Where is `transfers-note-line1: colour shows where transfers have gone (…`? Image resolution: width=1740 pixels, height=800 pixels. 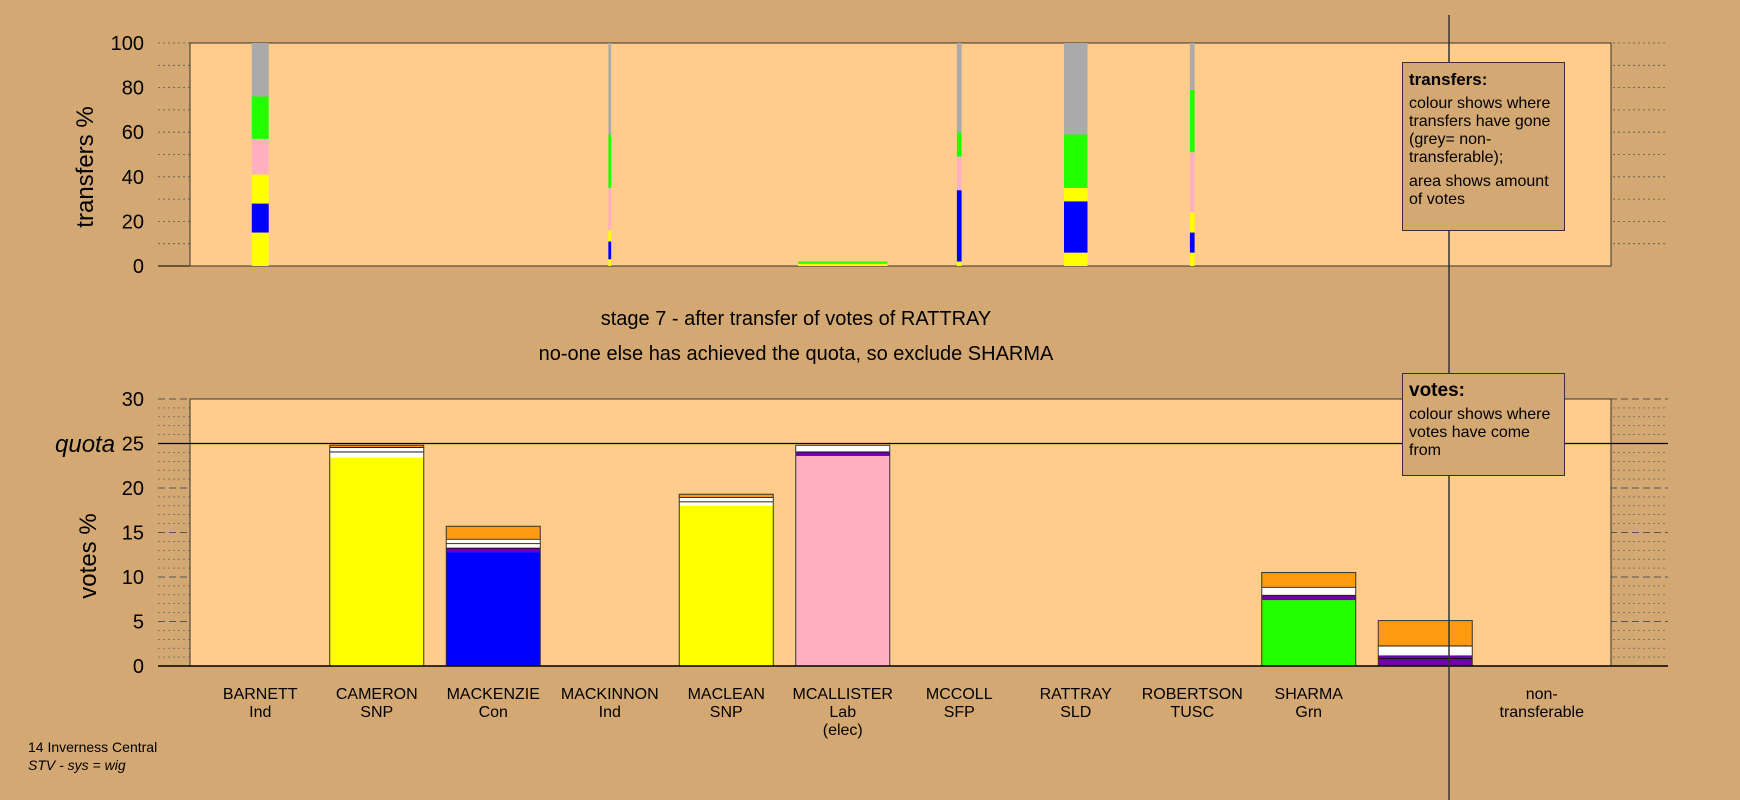
transfers-note-line1: colour shows where transfers have gone (… is located at coordinates (1480, 130).